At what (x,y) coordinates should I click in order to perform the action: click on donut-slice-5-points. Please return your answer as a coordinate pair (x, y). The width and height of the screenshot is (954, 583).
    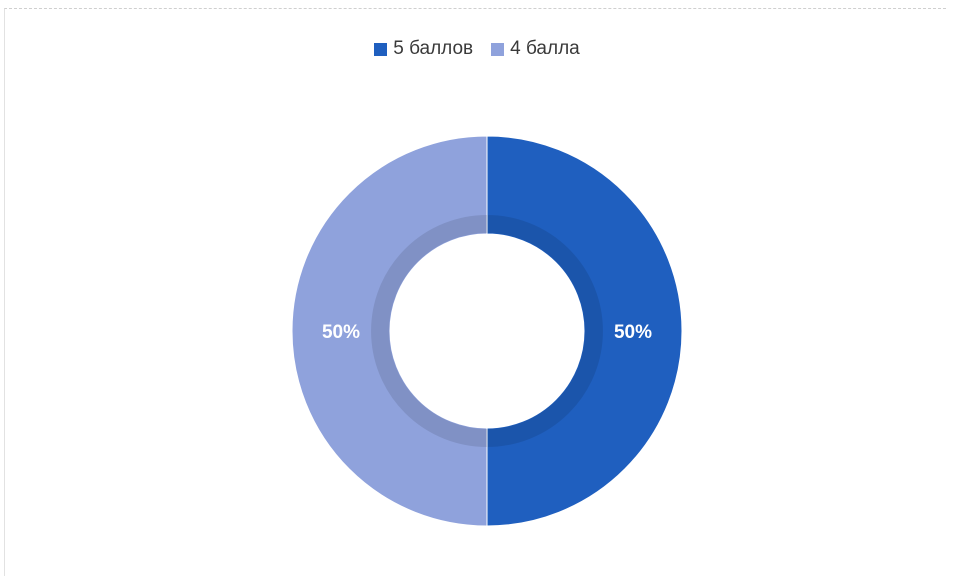
    Looking at the image, I should click on (584, 331).